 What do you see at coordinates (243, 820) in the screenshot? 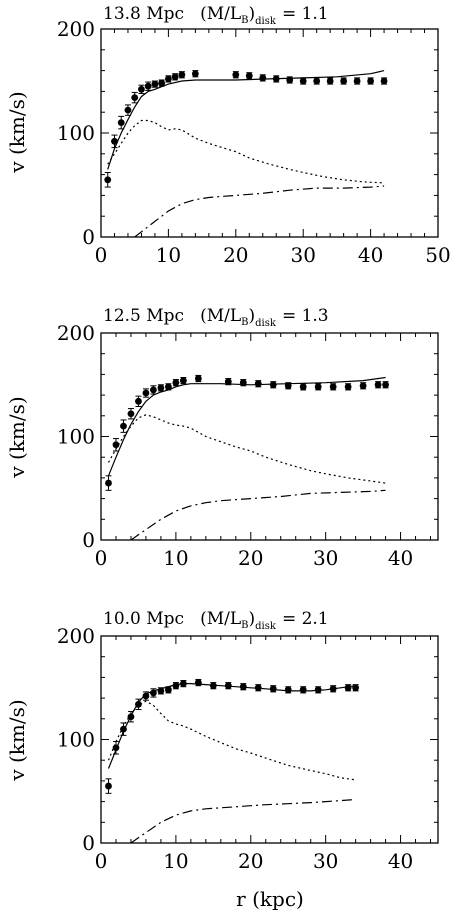
I see `model-curve-dashdot` at bounding box center [243, 820].